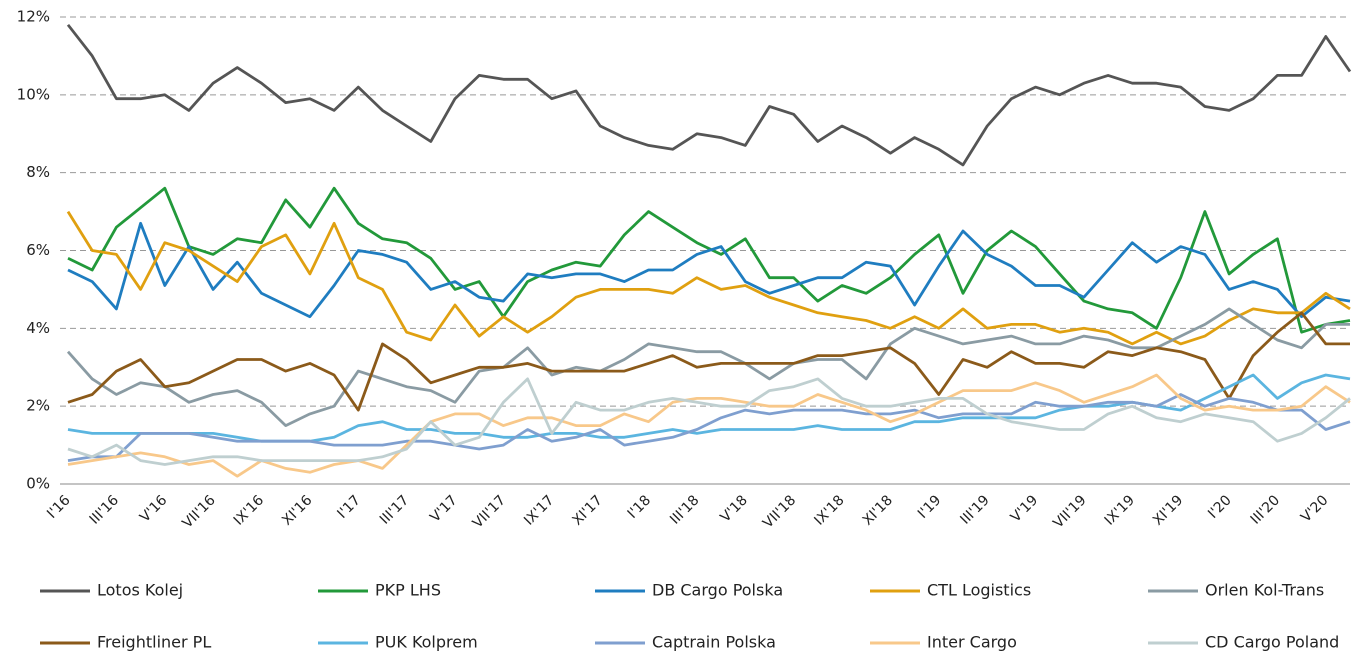 The width and height of the screenshot is (1371, 661). Describe the element at coordinates (734, 508) in the screenshot. I see `x-tick-label: V'18` at that location.